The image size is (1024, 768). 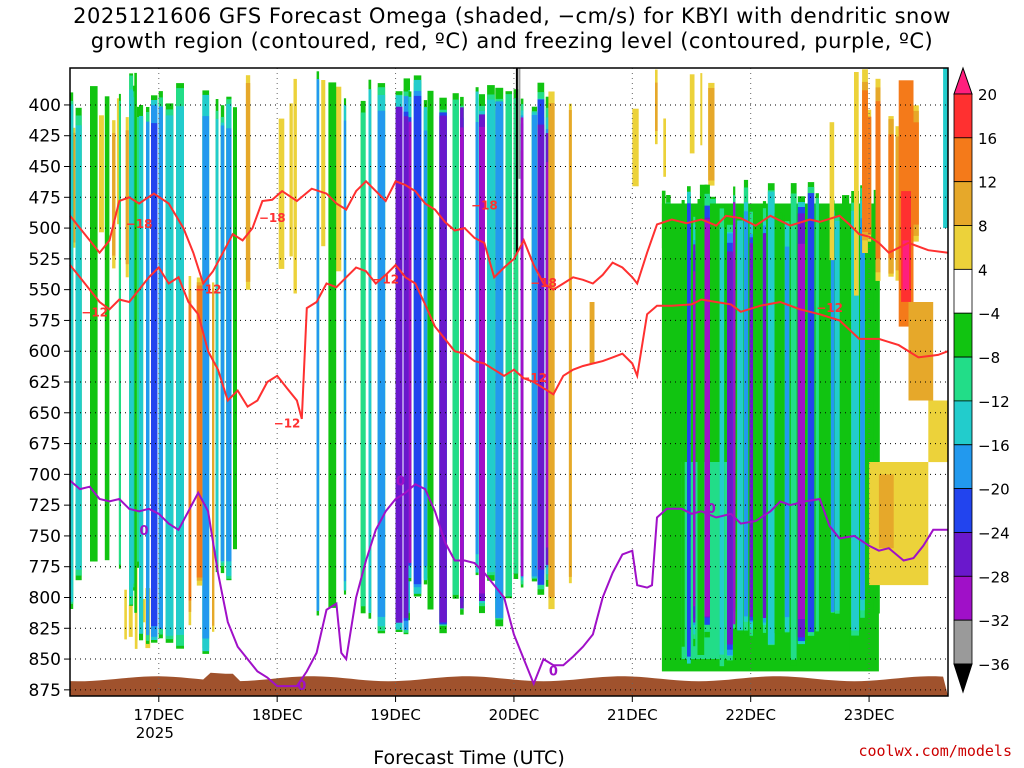 What do you see at coordinates (158, 715) in the screenshot?
I see `x-tick-label: 17DEC` at bounding box center [158, 715].